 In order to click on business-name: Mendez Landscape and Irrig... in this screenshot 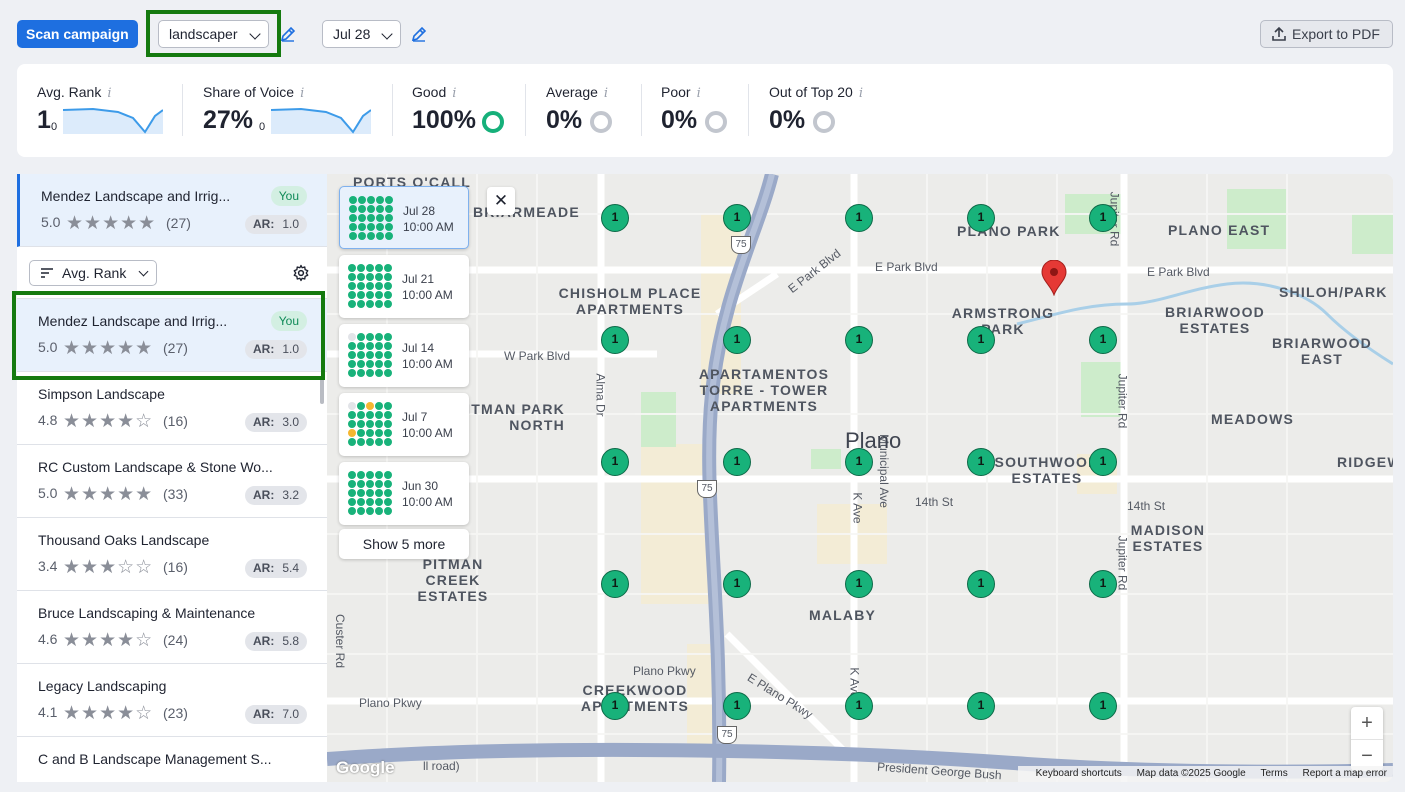, I will do `click(136, 196)`.